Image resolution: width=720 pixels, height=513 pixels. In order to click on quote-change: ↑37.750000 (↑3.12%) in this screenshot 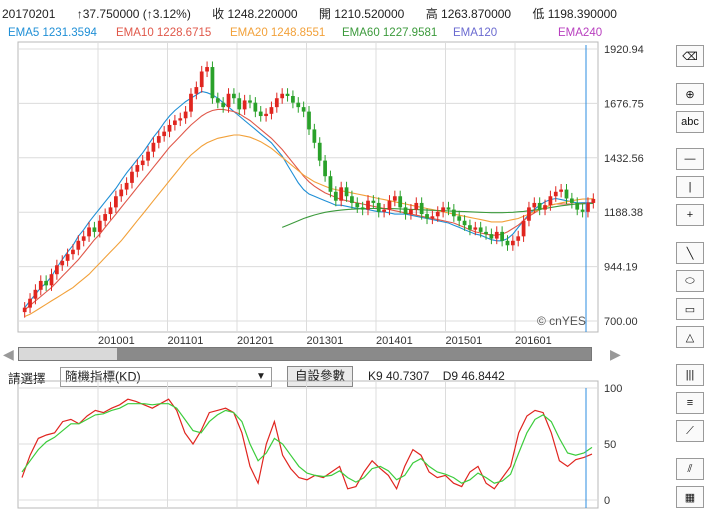, I will do `click(133, 14)`.